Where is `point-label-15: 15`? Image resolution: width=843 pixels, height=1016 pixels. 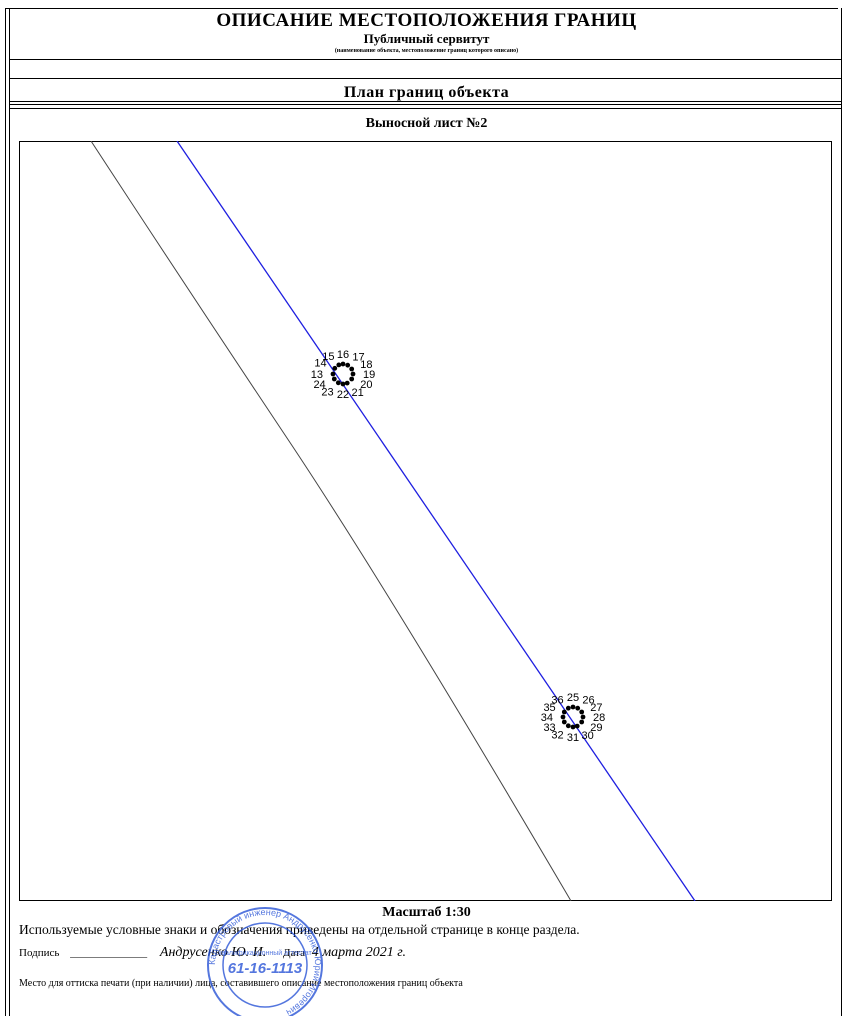 point-label-15: 15 is located at coordinates (328, 357).